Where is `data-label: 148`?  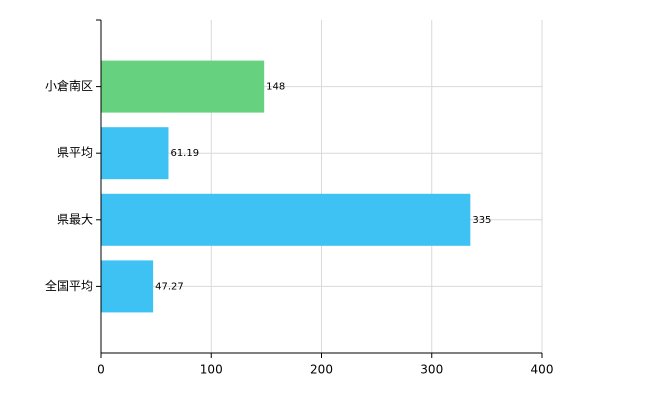 data-label: 148 is located at coordinates (275, 87).